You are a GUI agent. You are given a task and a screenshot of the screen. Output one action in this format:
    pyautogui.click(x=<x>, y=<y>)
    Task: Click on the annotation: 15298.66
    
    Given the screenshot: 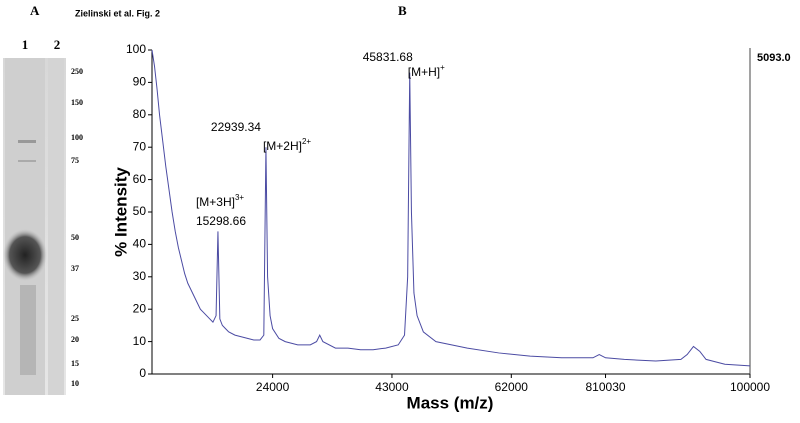 What is the action you would take?
    pyautogui.click(x=221, y=221)
    